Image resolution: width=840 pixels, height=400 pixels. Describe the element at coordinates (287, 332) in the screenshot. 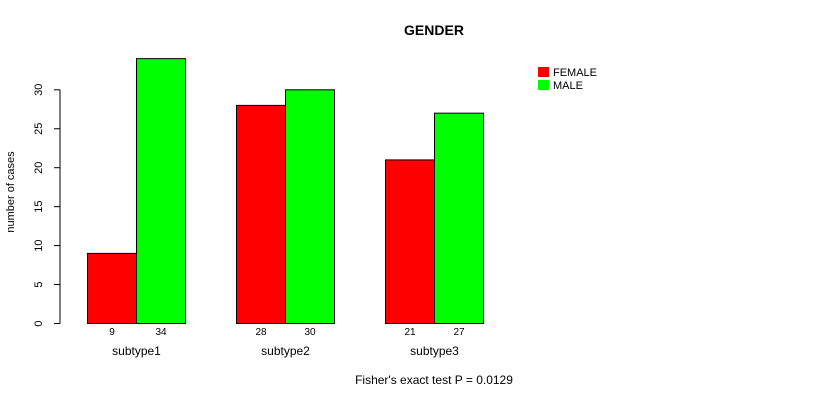

I see `value-labels: 9 34 28 30 21 27` at that location.